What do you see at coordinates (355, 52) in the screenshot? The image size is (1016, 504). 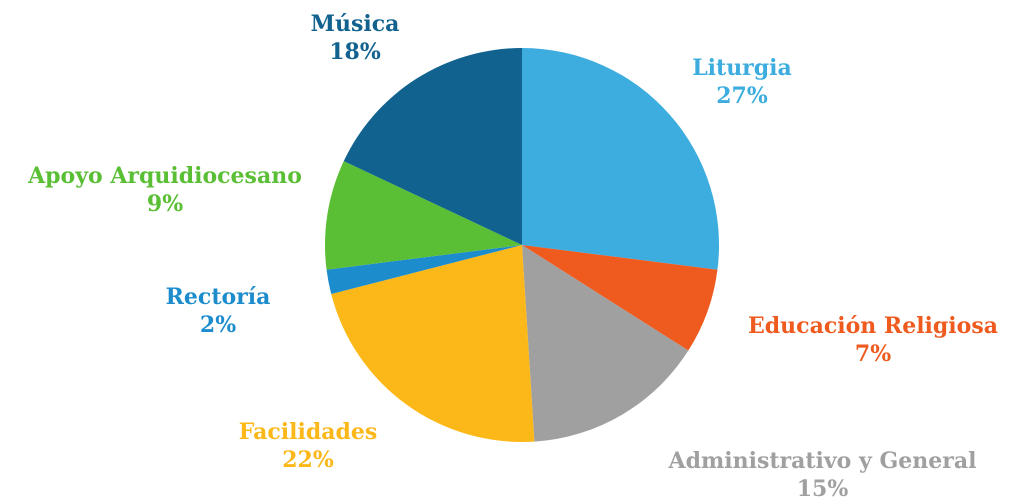 I see `label-musica-pct: 18%` at bounding box center [355, 52].